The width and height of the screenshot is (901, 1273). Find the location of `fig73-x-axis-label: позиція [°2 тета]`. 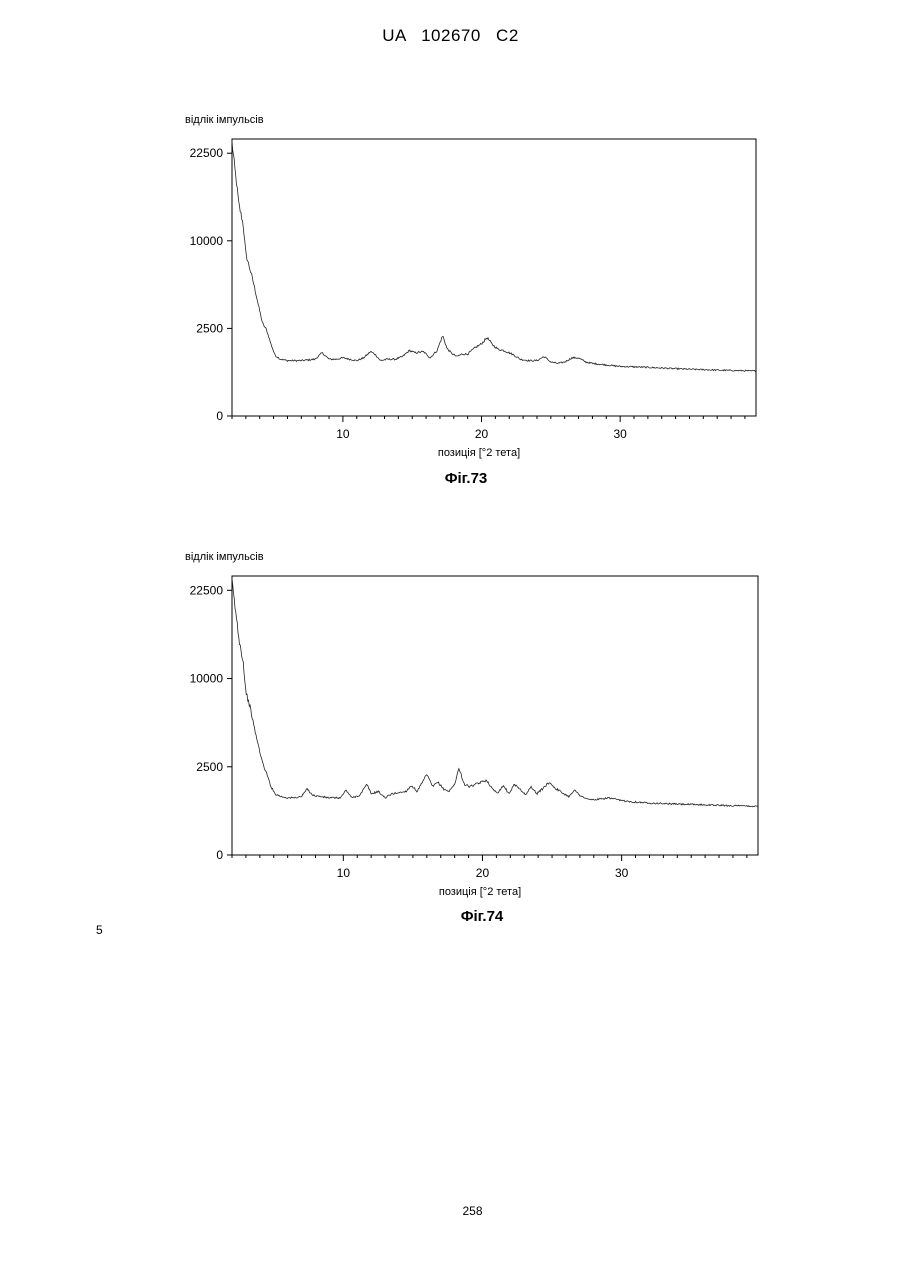

fig73-x-axis-label: позиція [°2 тета] is located at coordinates (479, 453).